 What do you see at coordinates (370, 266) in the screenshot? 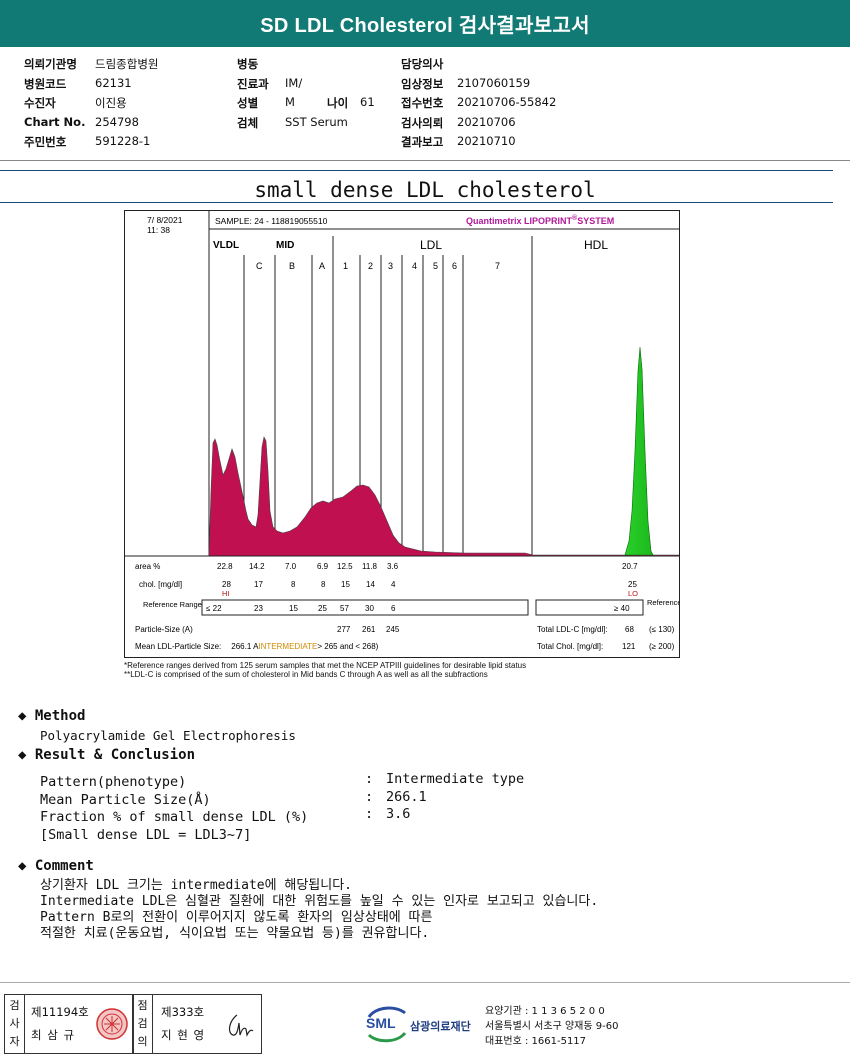
I see `band-label: 2` at bounding box center [370, 266].